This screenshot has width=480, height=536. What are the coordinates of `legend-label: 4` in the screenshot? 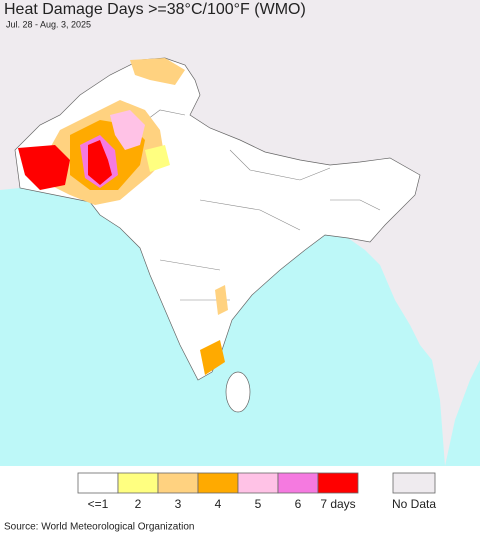 It's located at (218, 504).